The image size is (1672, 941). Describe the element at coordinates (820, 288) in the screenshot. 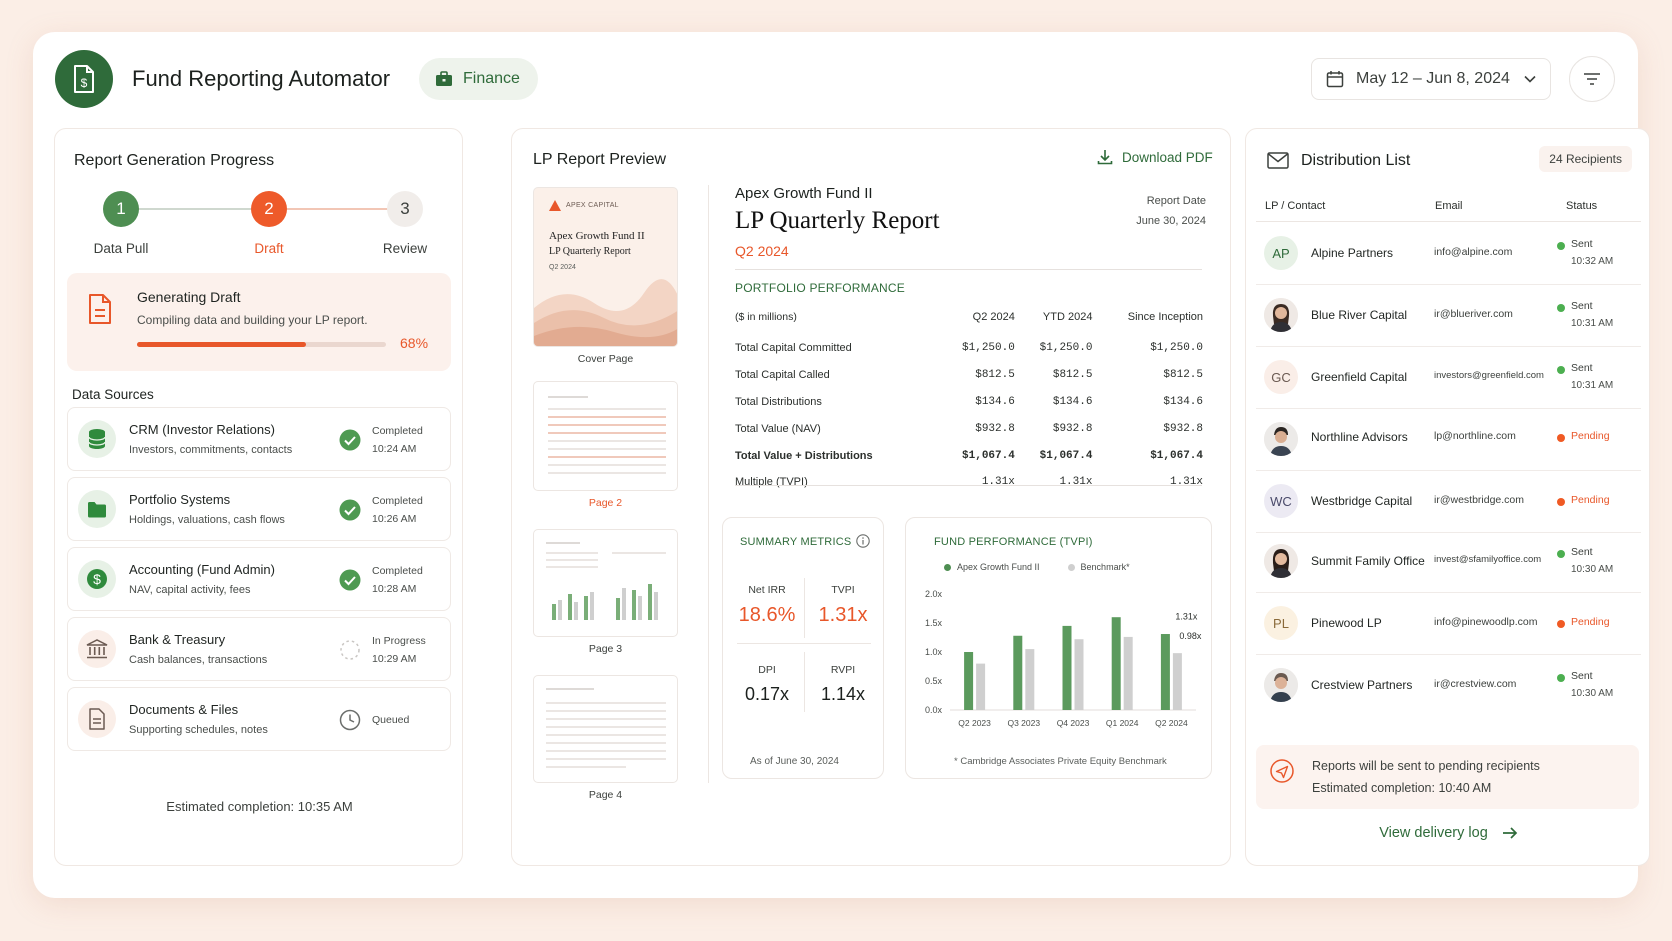

I see `portfolio-performance-title: PORTFOLIO PERFORMANCE` at that location.